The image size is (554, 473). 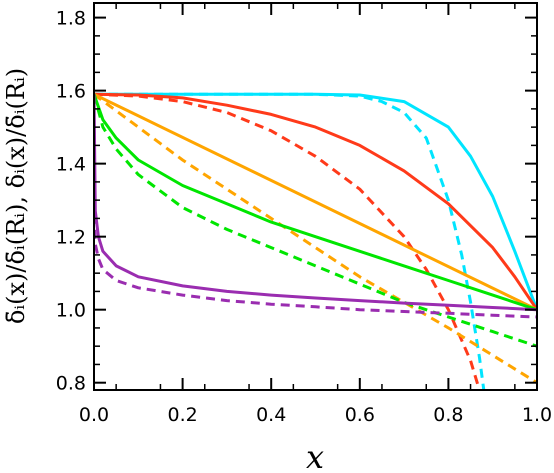 What do you see at coordinates (71, 92) in the screenshot?
I see `y-tick-label: 1.6` at bounding box center [71, 92].